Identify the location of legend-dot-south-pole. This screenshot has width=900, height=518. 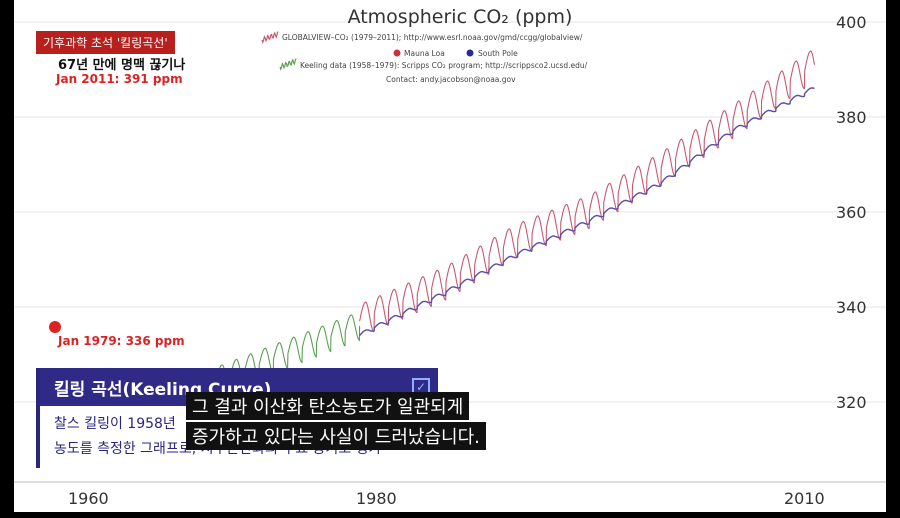
(470, 53).